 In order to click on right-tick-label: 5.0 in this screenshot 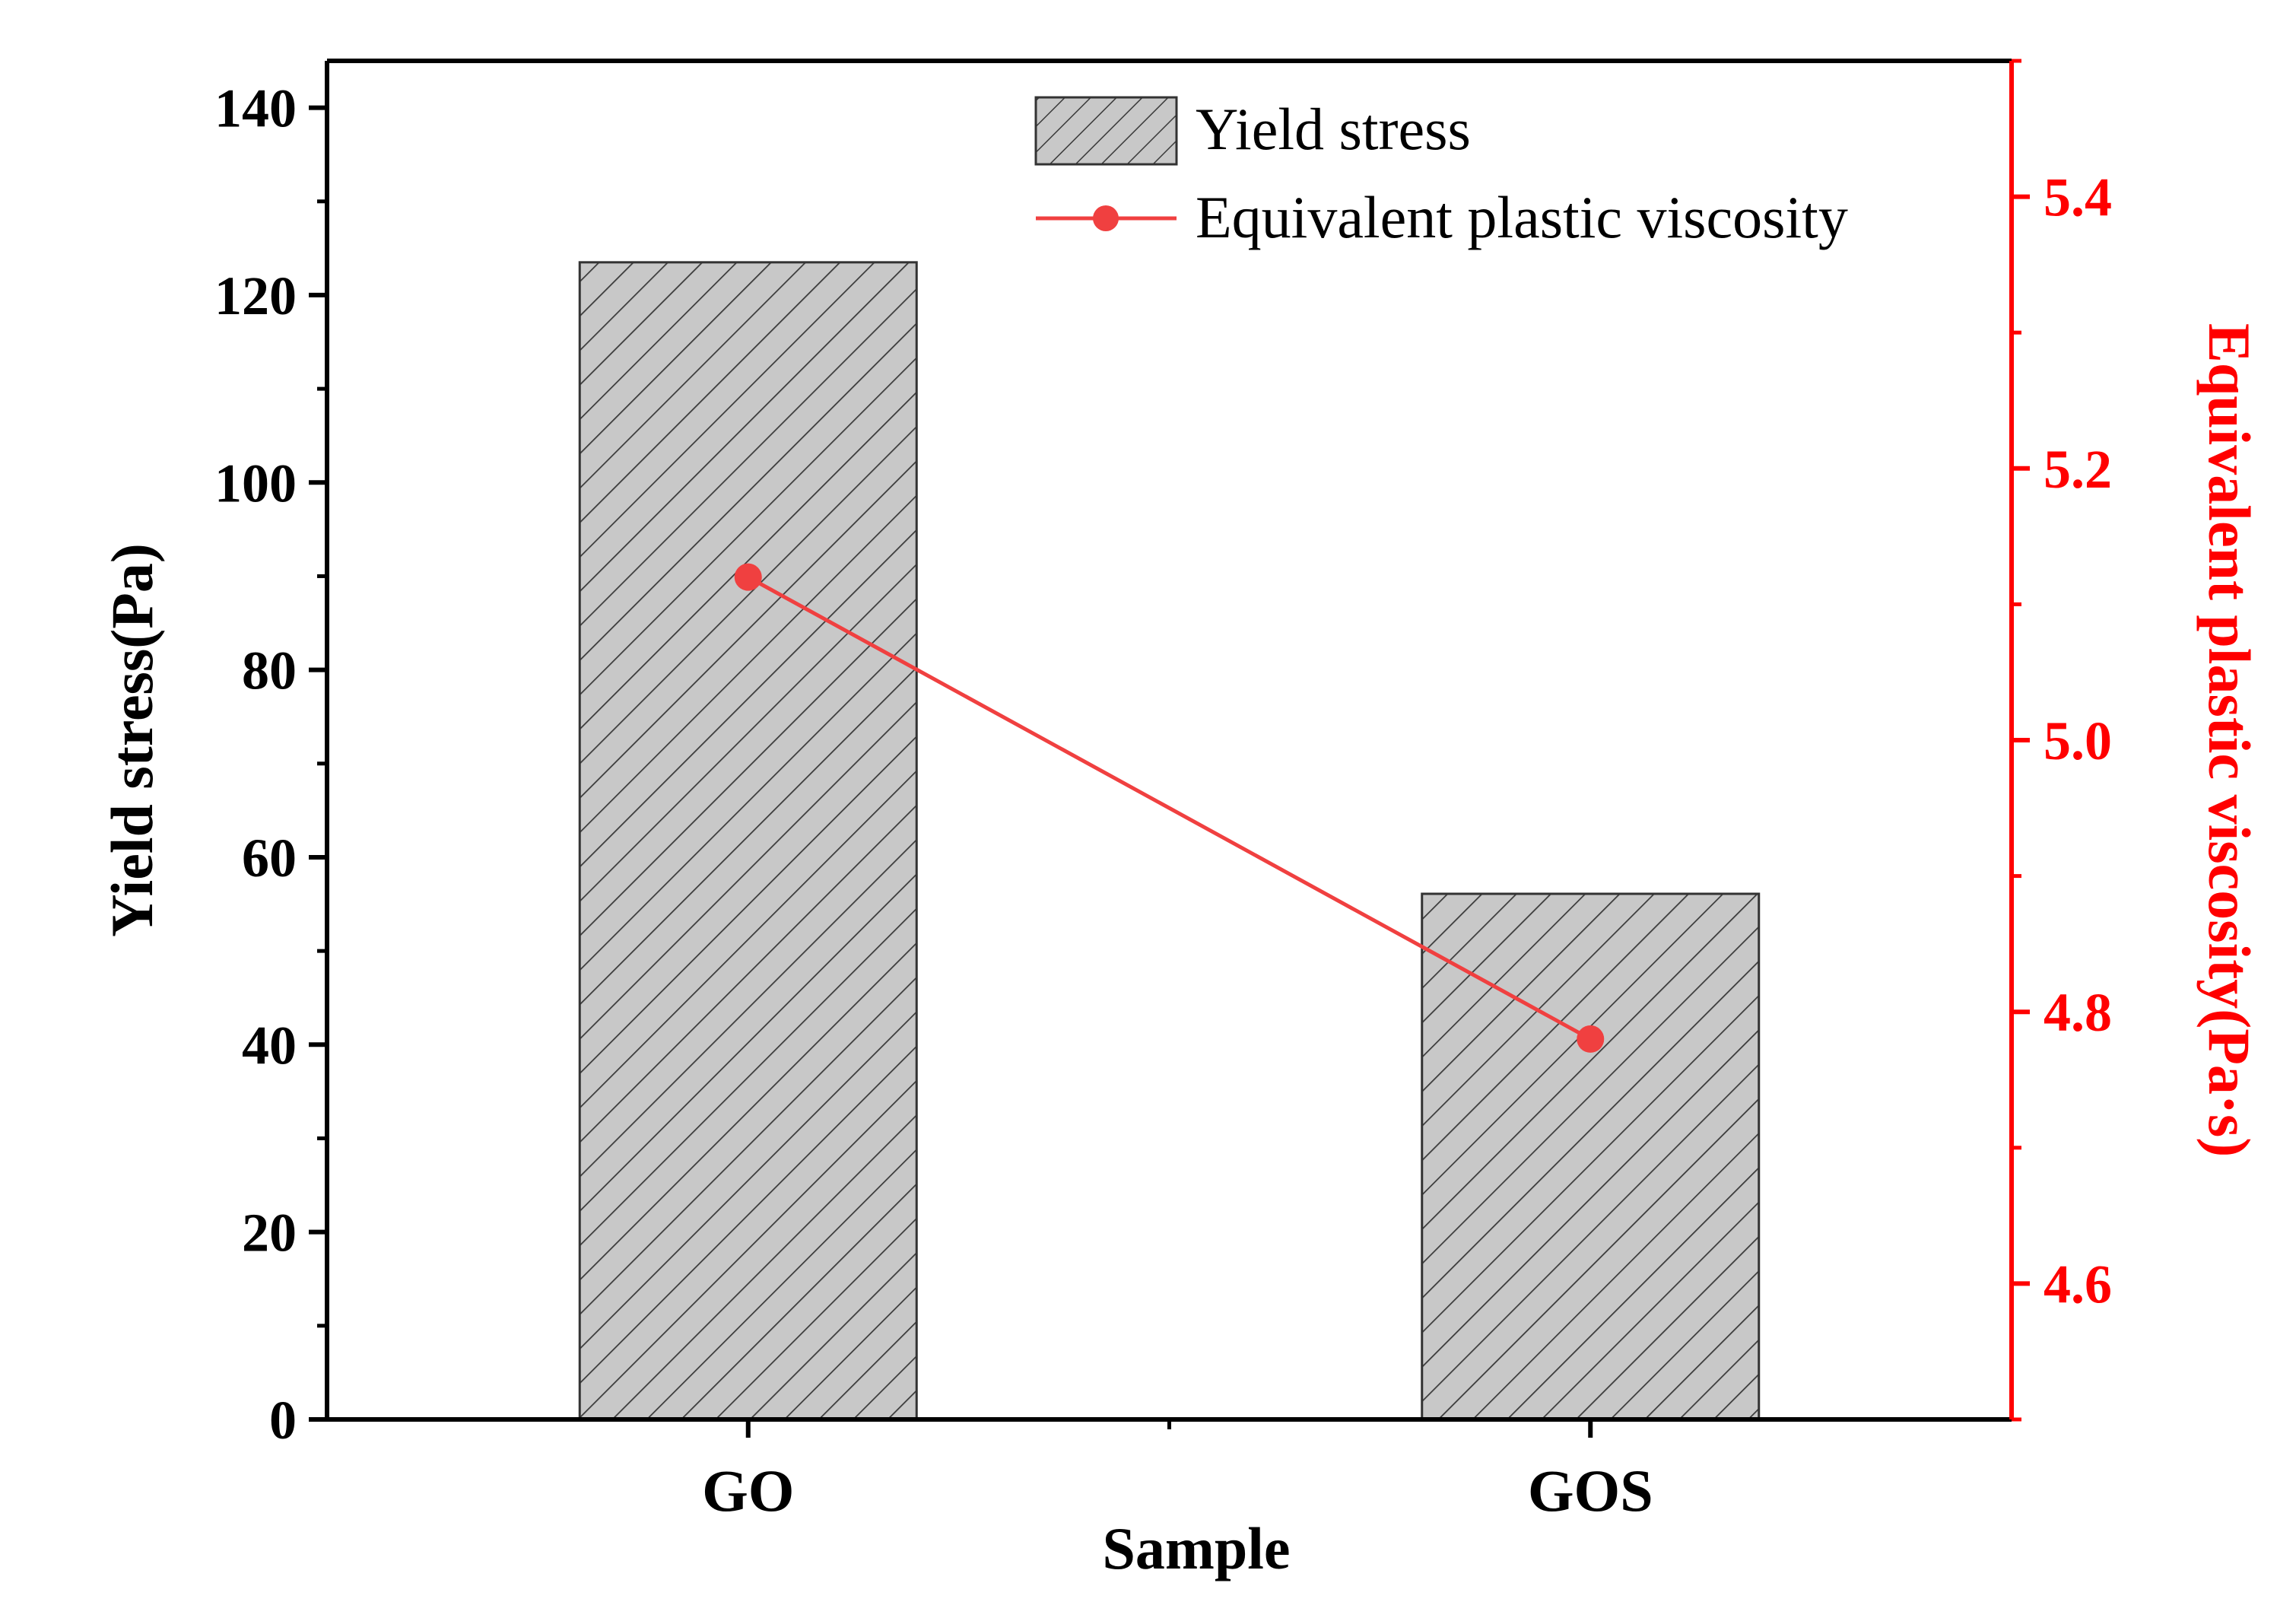, I will do `click(2078, 740)`.